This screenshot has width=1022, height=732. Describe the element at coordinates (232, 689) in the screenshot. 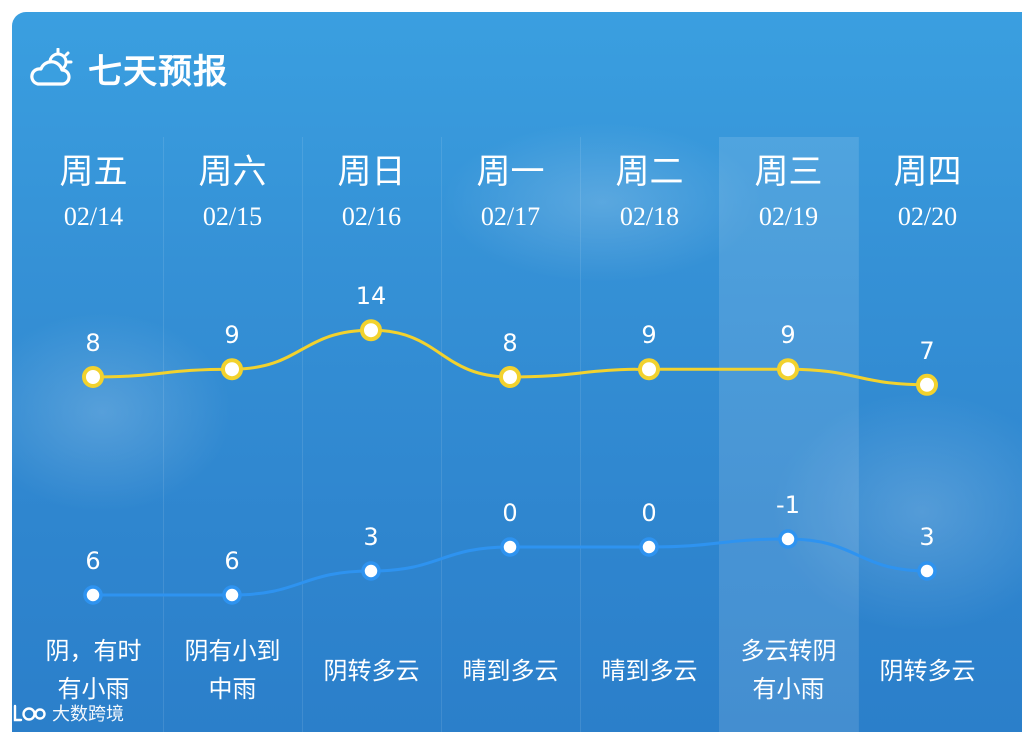

I see `description-line: 中雨` at that location.